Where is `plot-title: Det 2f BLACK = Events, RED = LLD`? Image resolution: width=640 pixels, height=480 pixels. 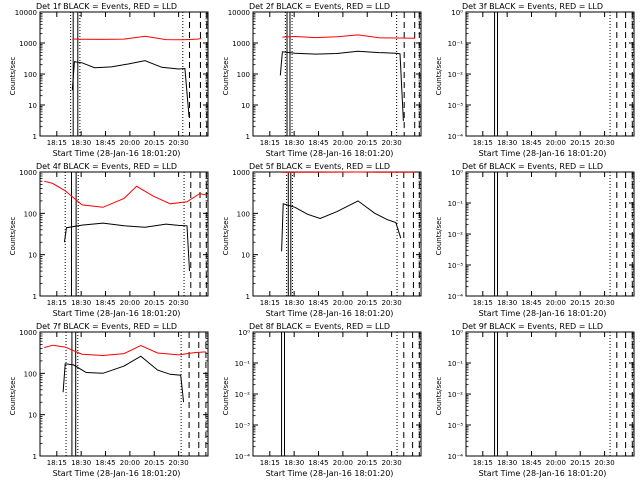
plot-title: Det 2f BLACK = Events, RED = LLD is located at coordinates (319, 6).